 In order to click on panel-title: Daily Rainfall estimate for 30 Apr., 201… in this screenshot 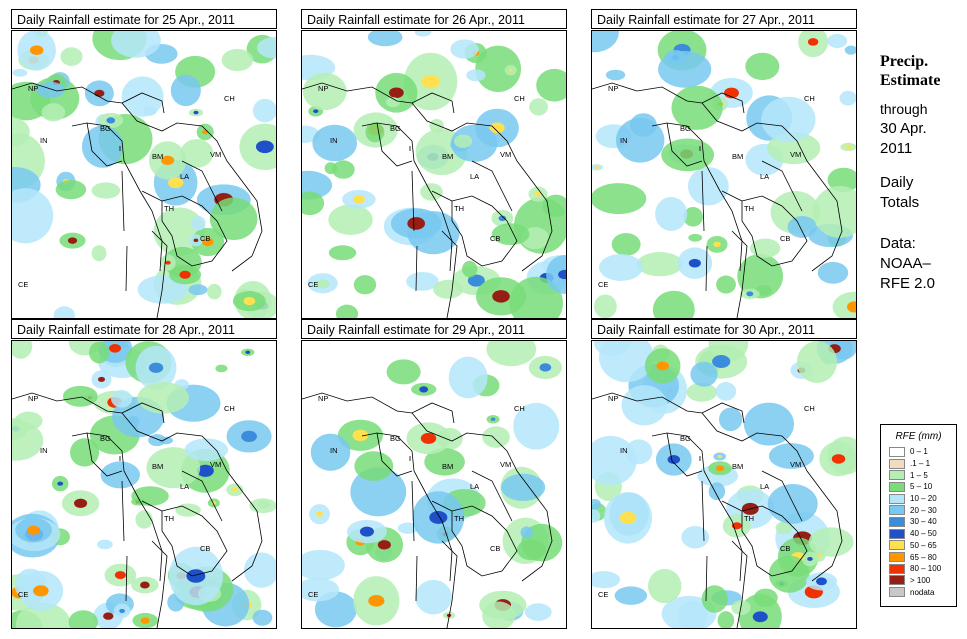, I will do `click(724, 329)`.